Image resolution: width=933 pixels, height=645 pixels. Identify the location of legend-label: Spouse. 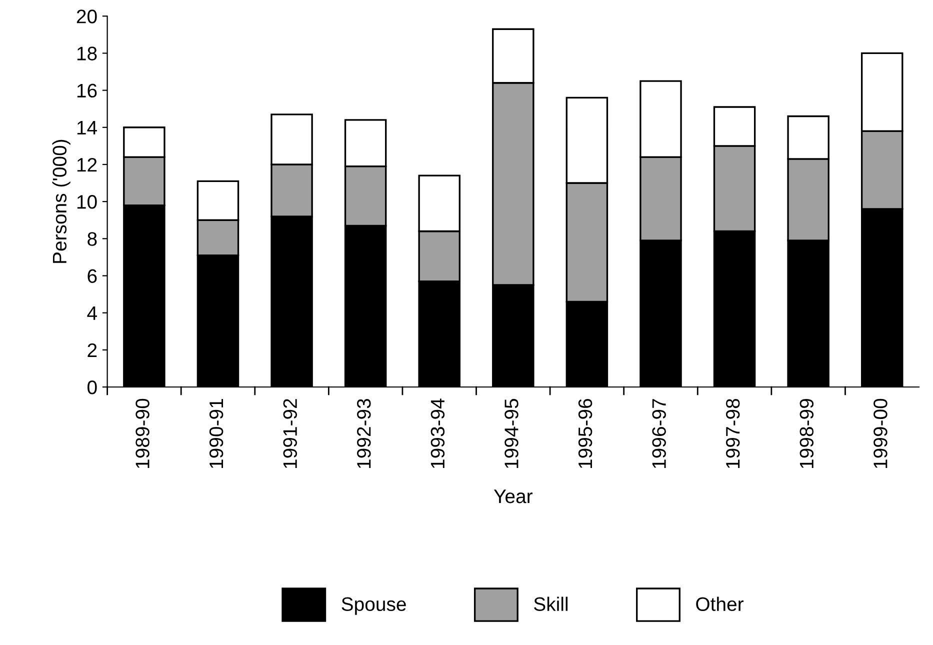
(374, 606).